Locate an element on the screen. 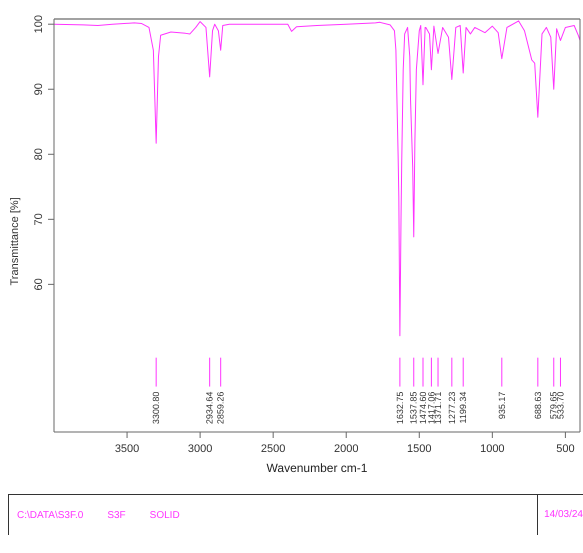 This screenshot has height=553, width=583. y-tick-label: 80 is located at coordinates (39, 154).